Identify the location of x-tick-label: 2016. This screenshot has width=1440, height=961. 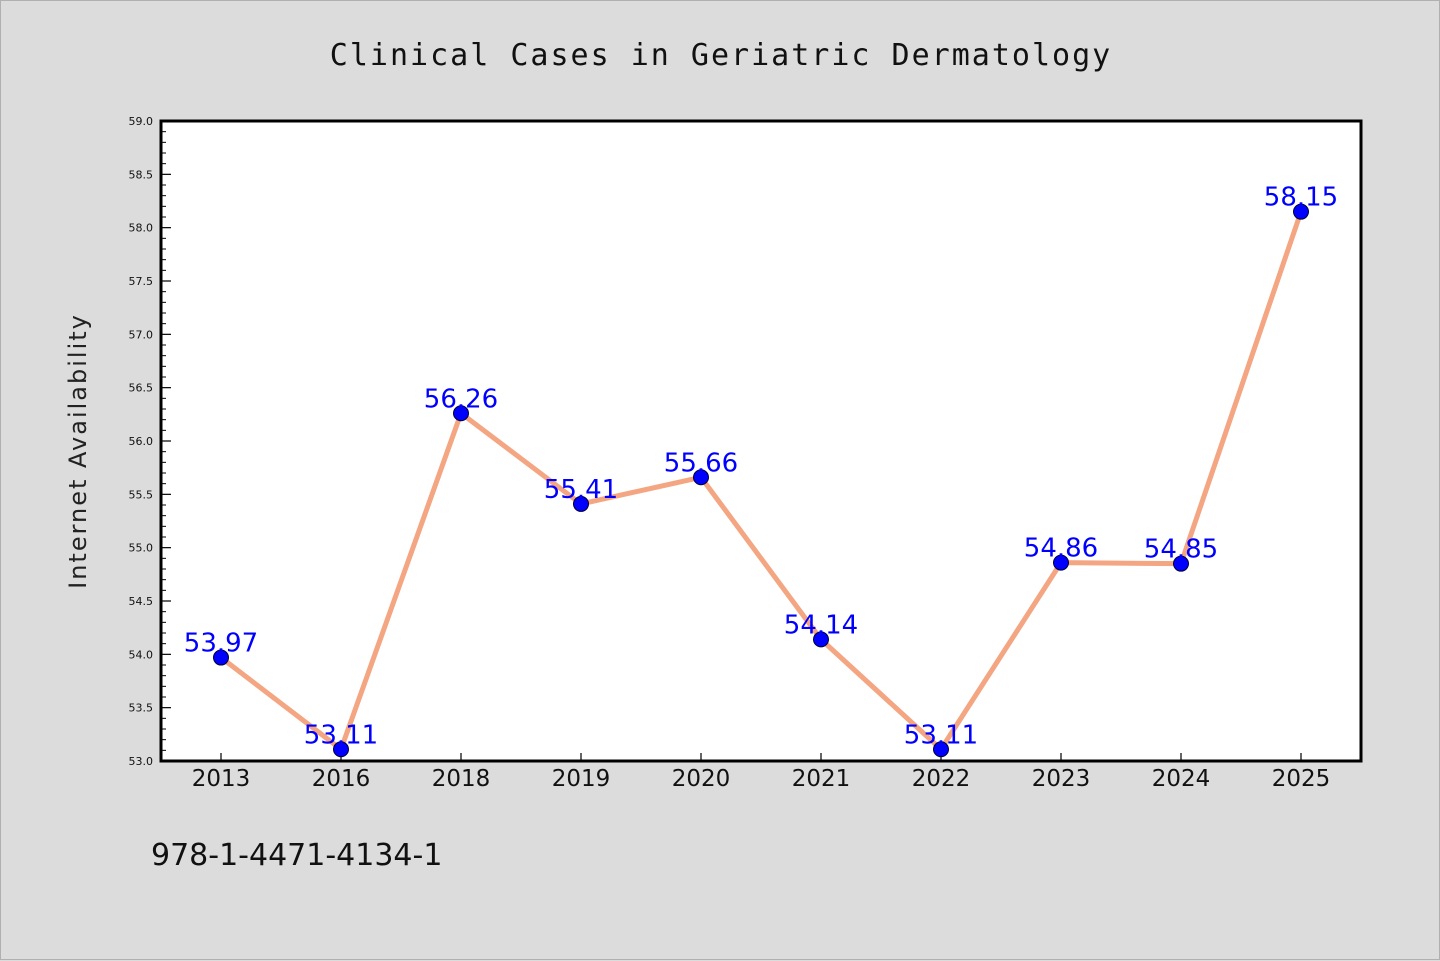
(341, 779).